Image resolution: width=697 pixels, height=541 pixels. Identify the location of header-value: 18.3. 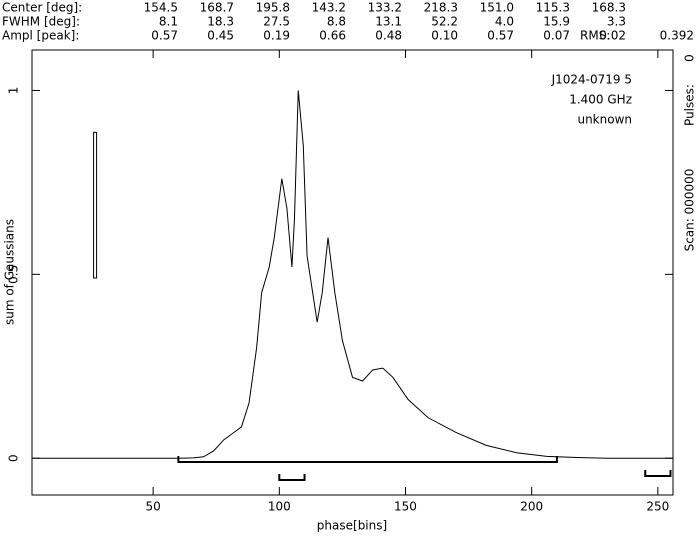
(220, 22).